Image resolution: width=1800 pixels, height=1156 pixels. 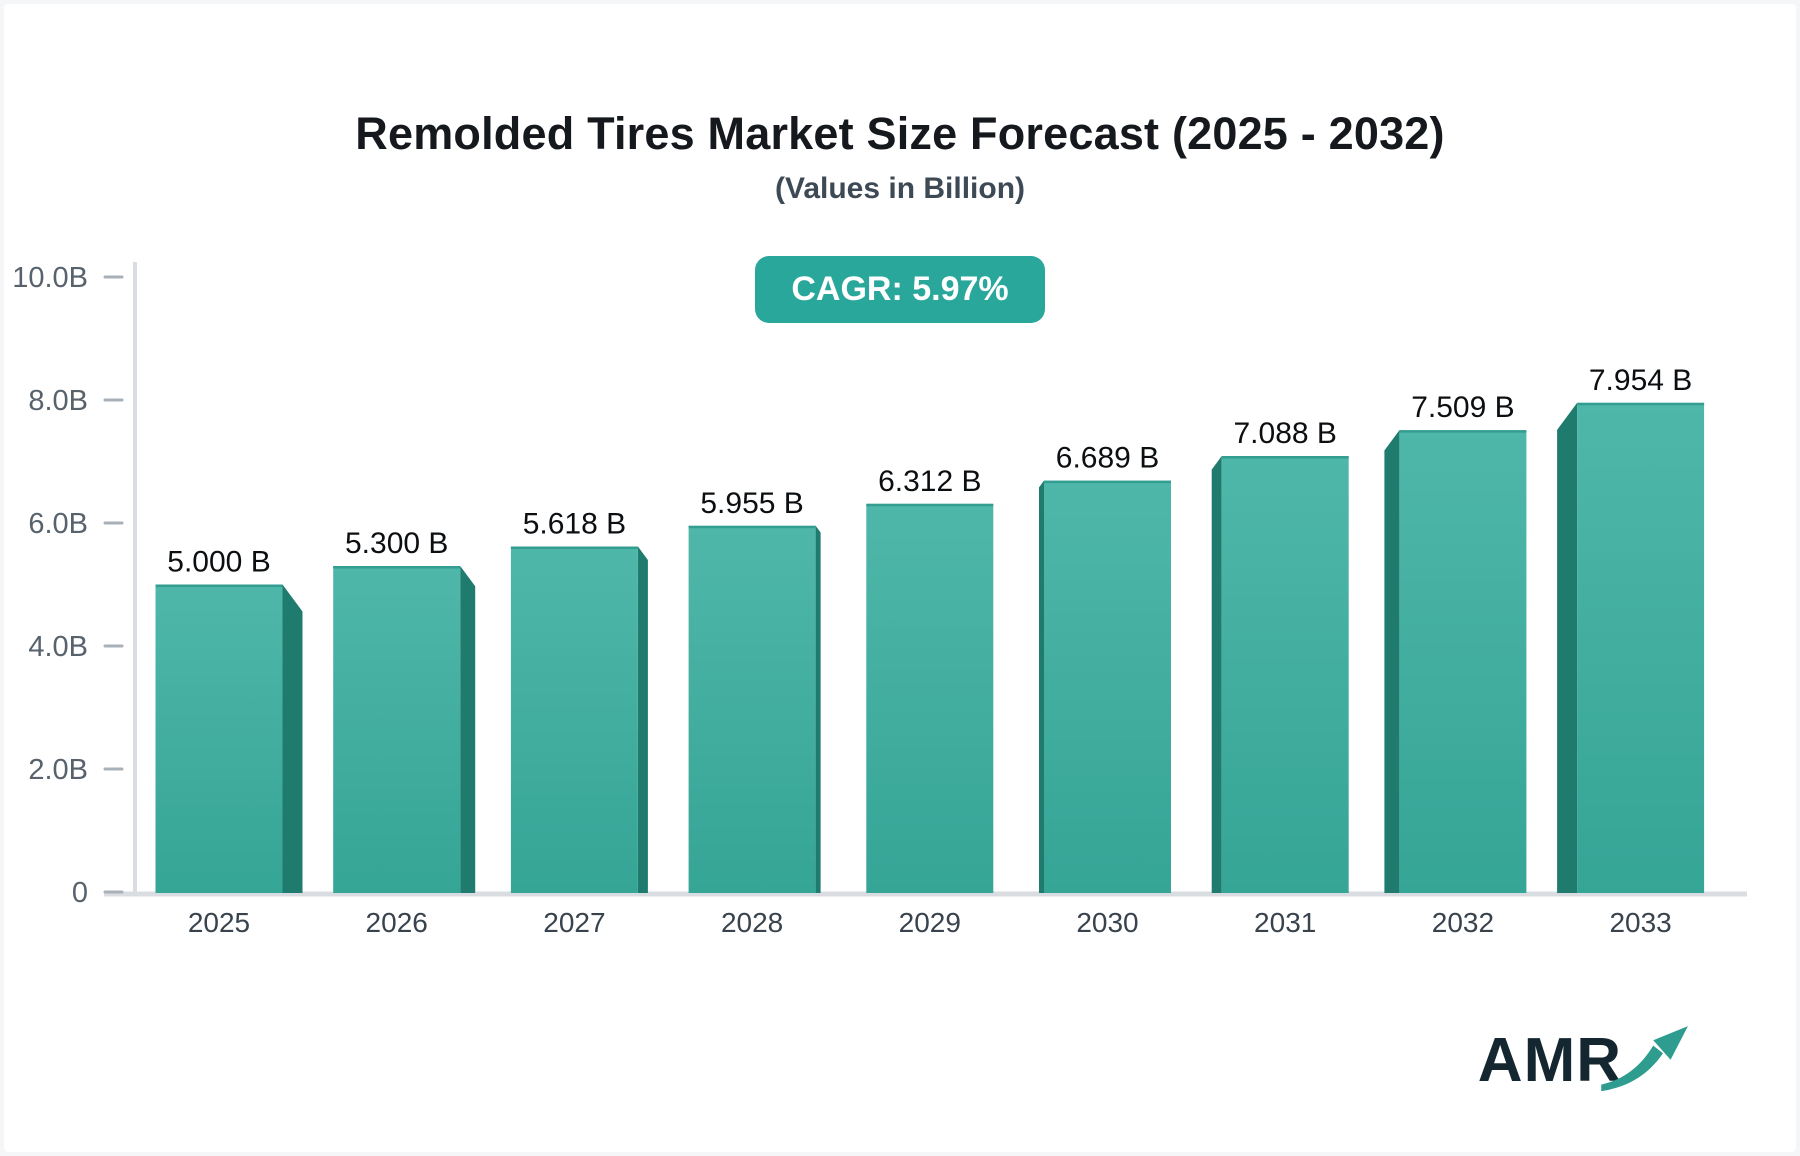 I want to click on x-axis-label: 2028, so click(x=752, y=922).